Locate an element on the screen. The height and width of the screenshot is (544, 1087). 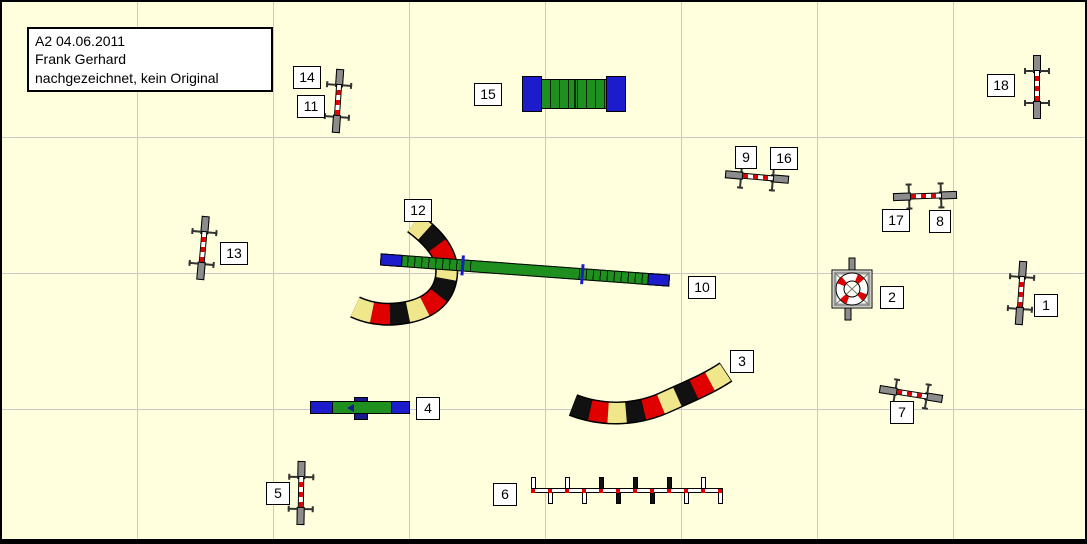
obstacle-label-1: 1 is located at coordinates (1046, 305).